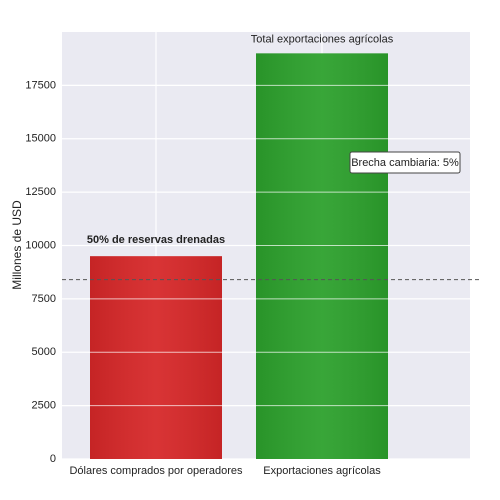 The width and height of the screenshot is (500, 500). I want to click on y-tick-label: 0, so click(53, 459).